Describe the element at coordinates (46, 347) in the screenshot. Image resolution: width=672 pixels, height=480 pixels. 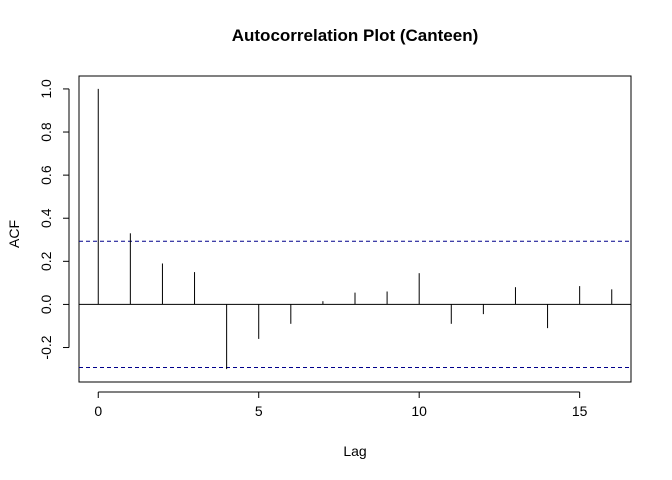
I see `y-tick-label: -0.2` at that location.